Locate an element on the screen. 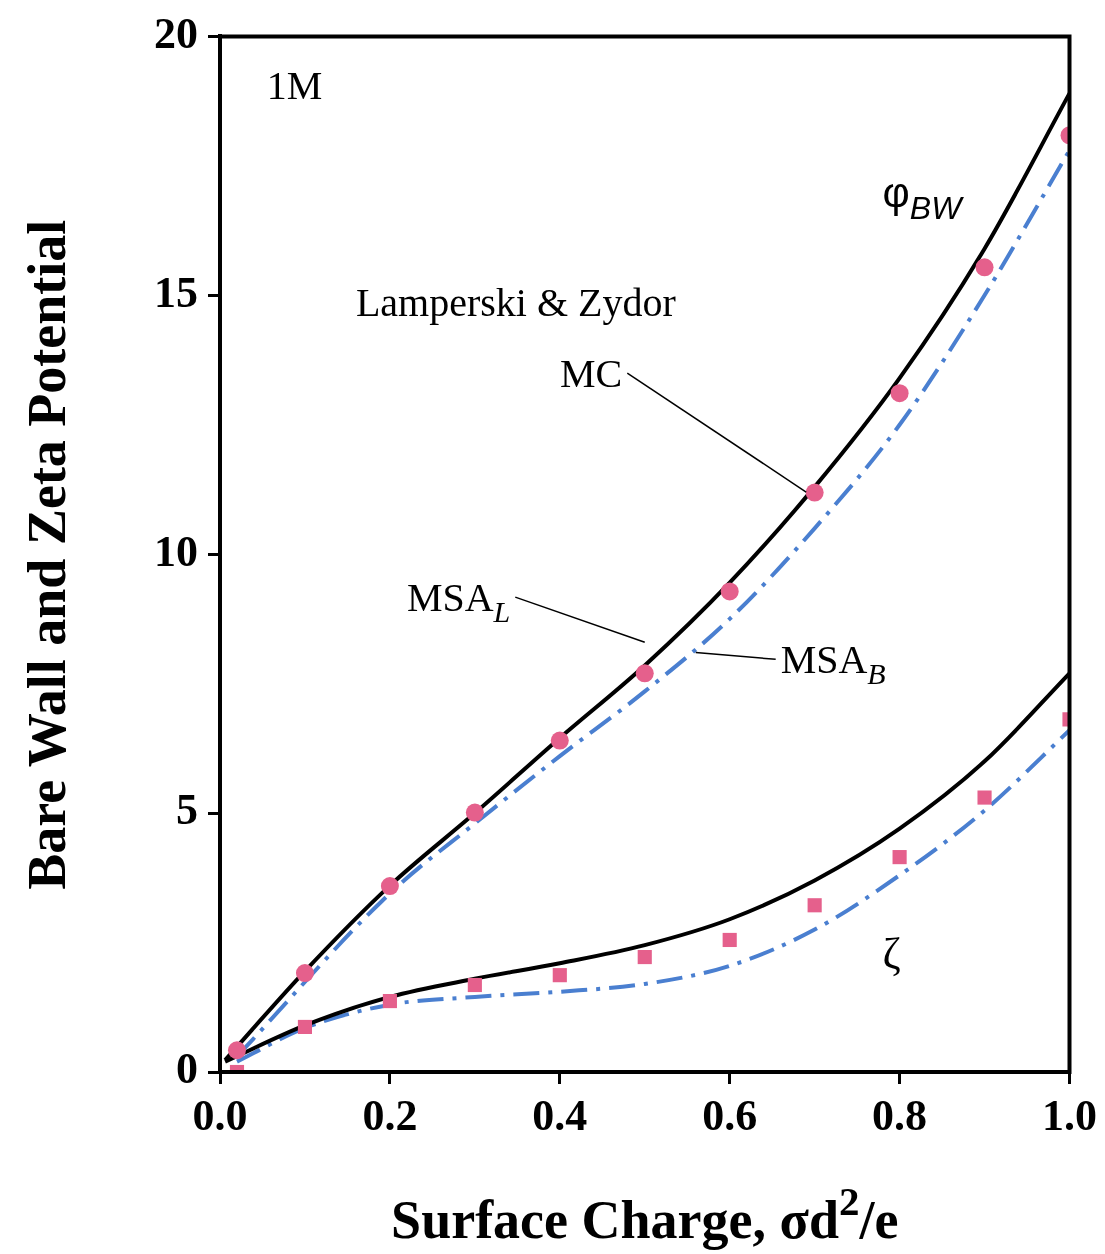 The width and height of the screenshot is (1105, 1254). x-tick-label: 0.6 is located at coordinates (730, 1115).